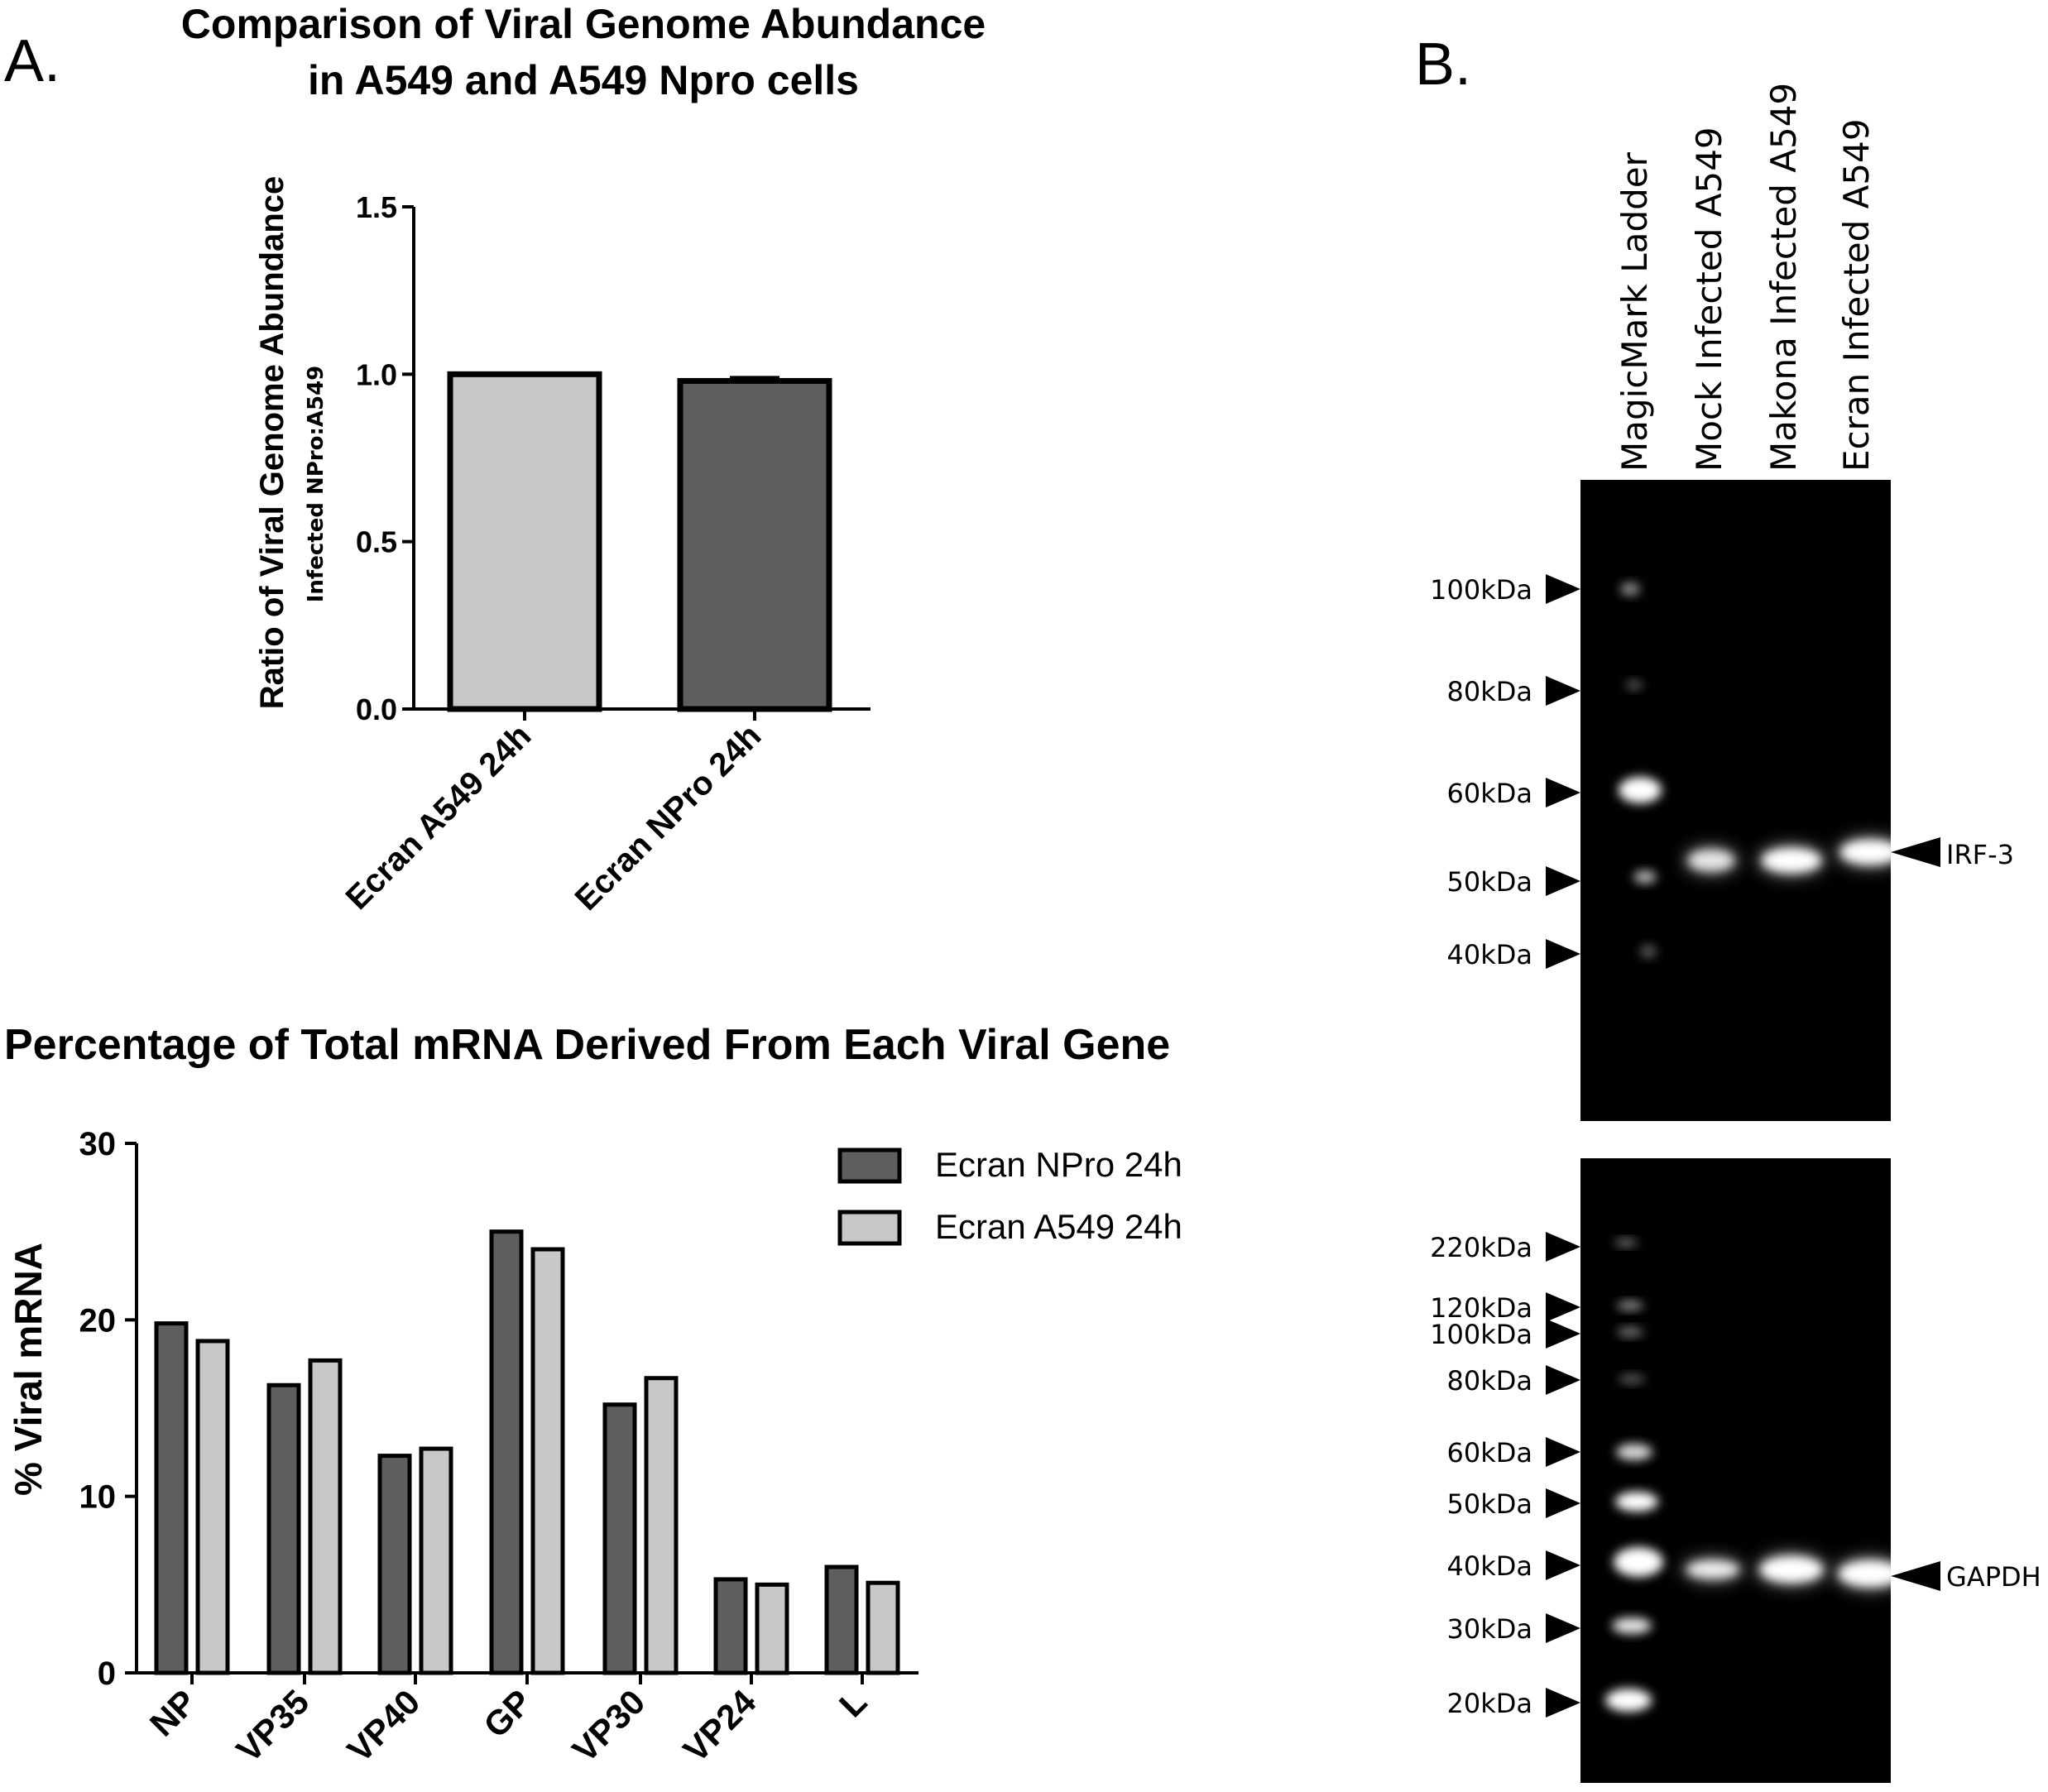 The height and width of the screenshot is (1792, 2048). I want to click on gapdh-blot-membrane, so click(1735, 1470).